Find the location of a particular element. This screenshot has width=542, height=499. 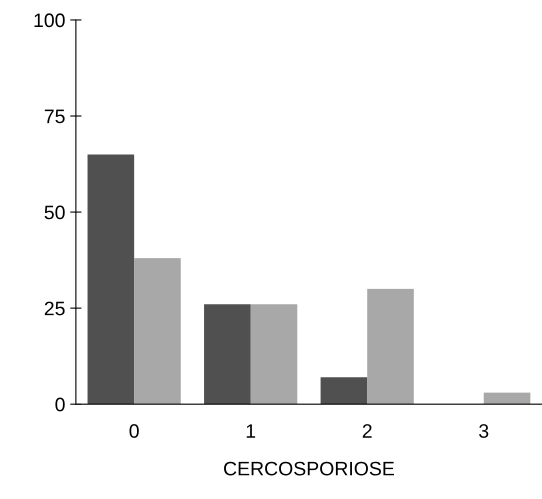

y-tick-label: 100 is located at coordinates (49, 20).